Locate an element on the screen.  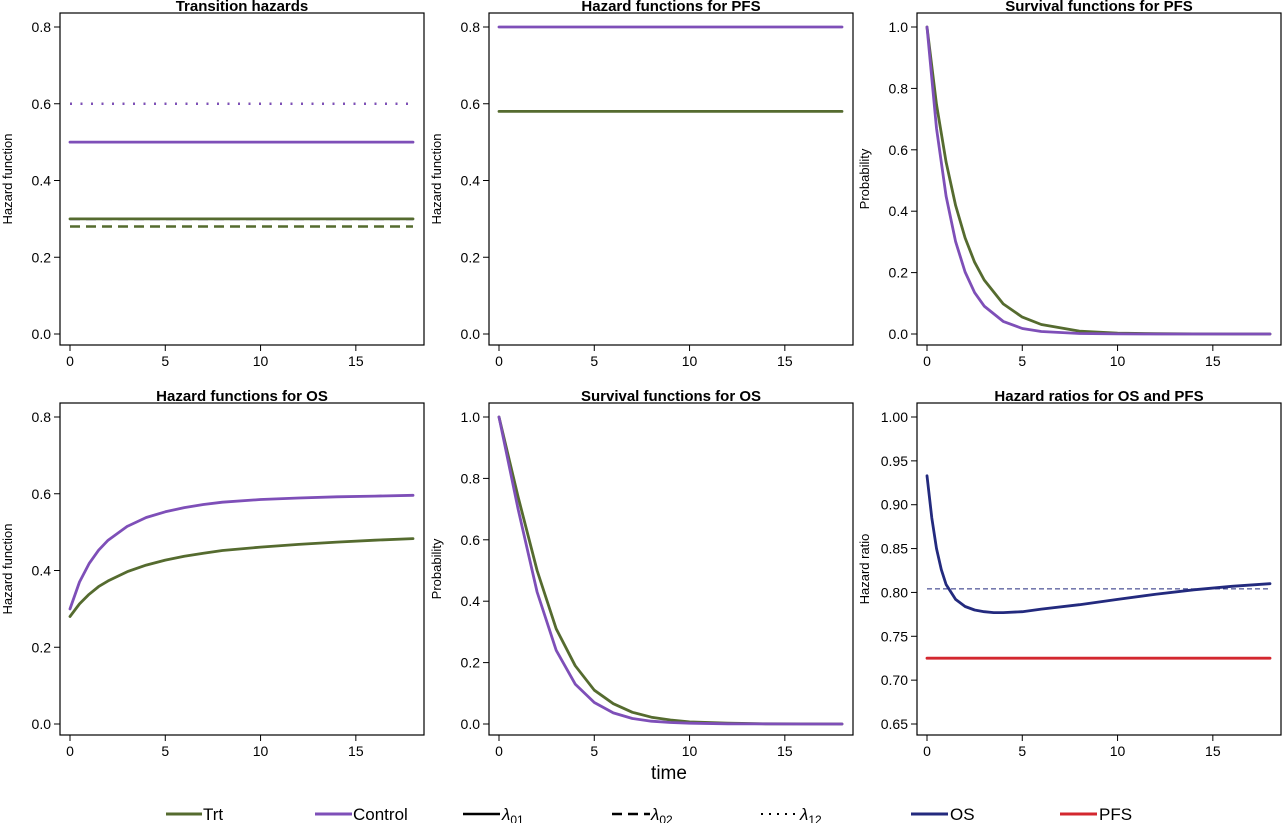
y-tick-label: 0.80 is located at coordinates (894, 592).